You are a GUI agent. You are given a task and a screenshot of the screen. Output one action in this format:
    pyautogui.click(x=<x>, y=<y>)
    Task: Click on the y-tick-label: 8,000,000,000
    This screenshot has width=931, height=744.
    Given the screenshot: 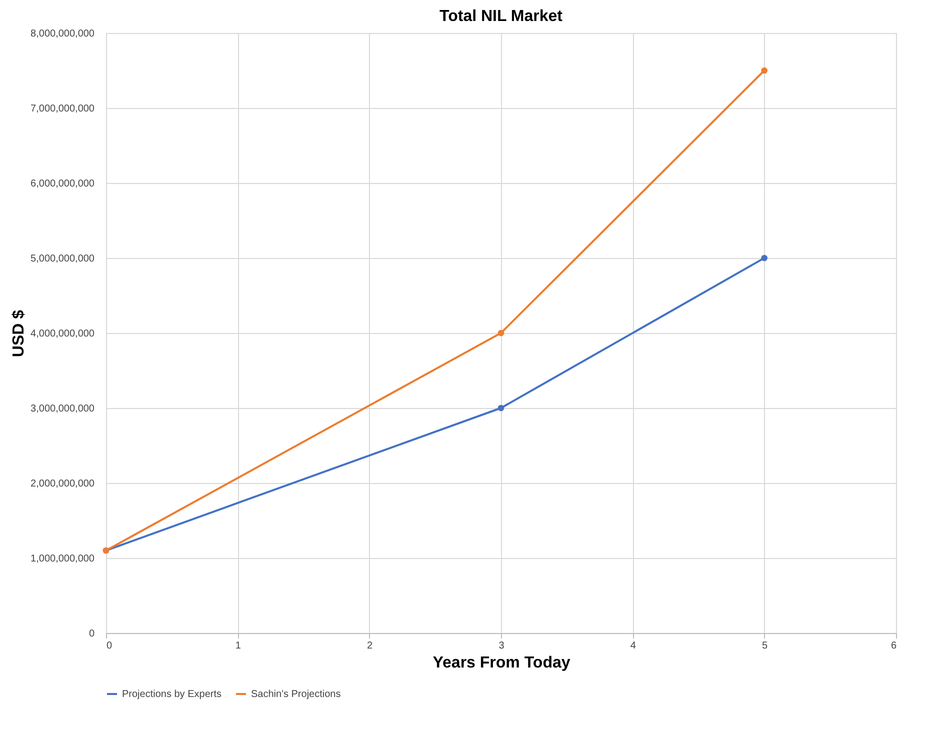 What is the action you would take?
    pyautogui.click(x=62, y=34)
    